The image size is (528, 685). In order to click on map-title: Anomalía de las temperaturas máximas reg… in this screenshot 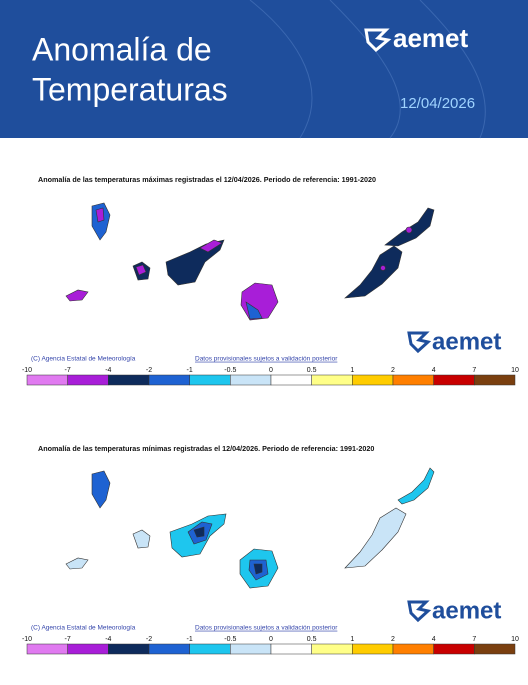, I will do `click(207, 179)`.